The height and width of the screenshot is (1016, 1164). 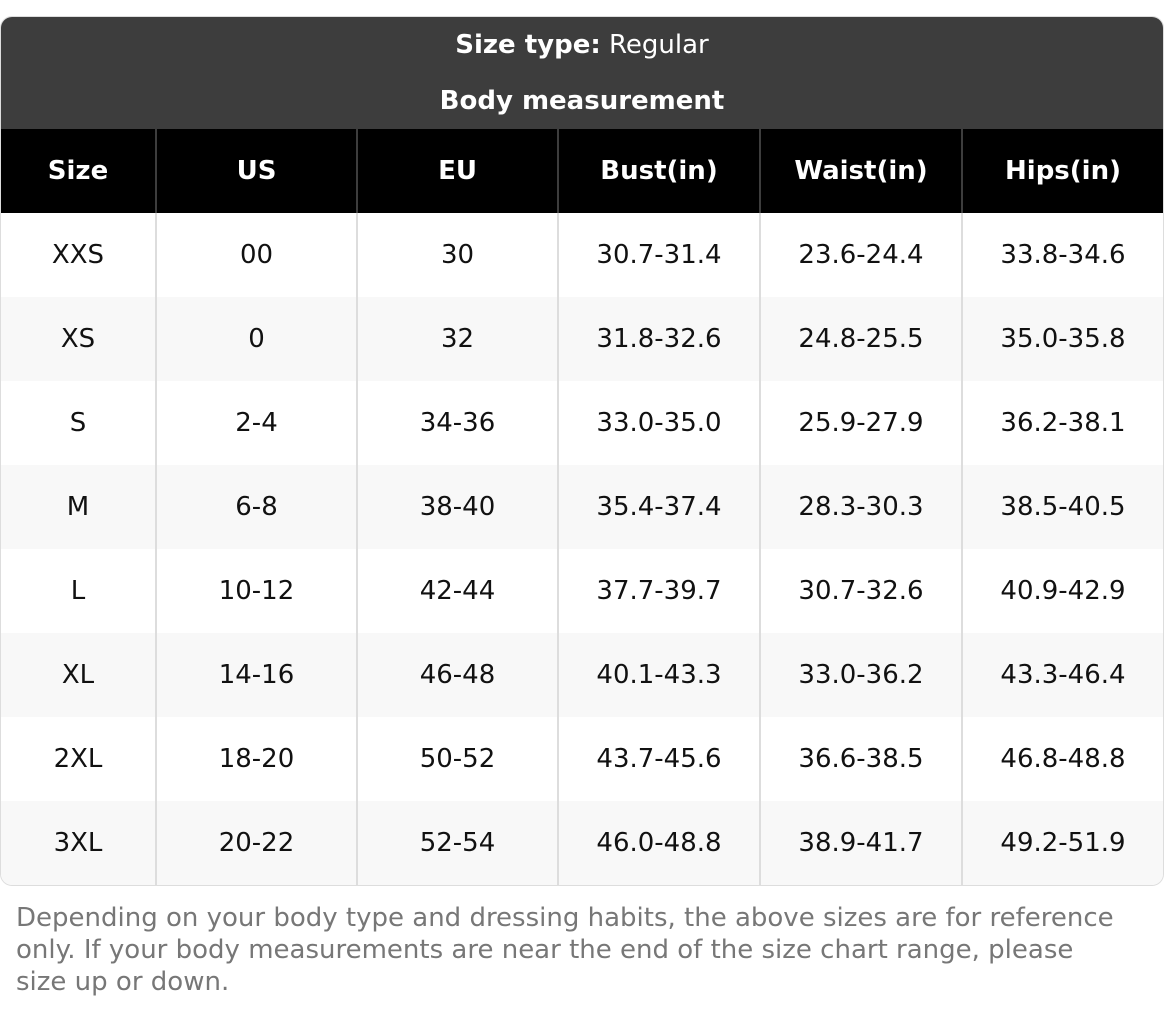 What do you see at coordinates (1062, 591) in the screenshot?
I see `table-cell: 40.9-42.9` at bounding box center [1062, 591].